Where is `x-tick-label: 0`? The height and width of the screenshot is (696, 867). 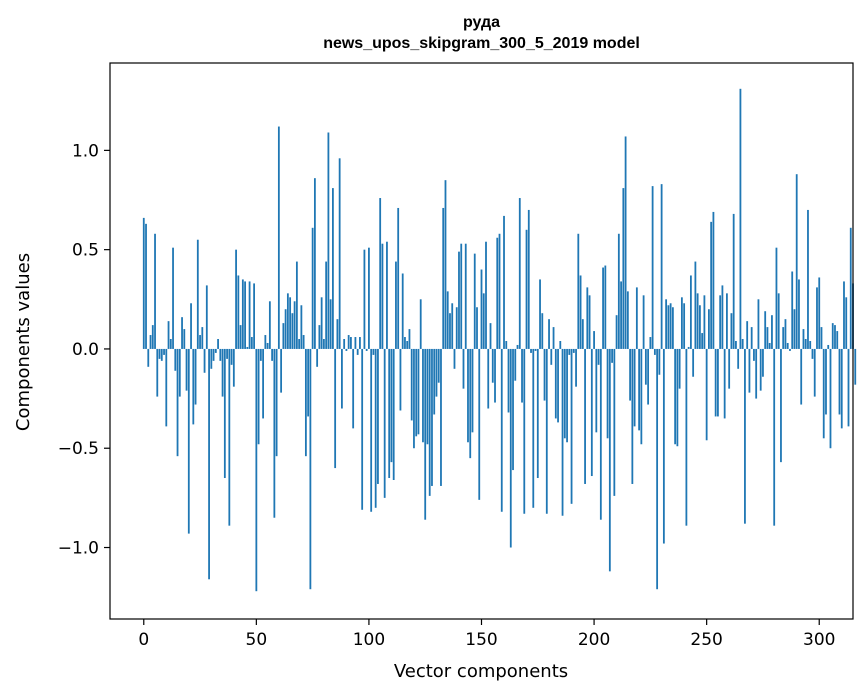
x-tick-label: 0 is located at coordinates (143, 640).